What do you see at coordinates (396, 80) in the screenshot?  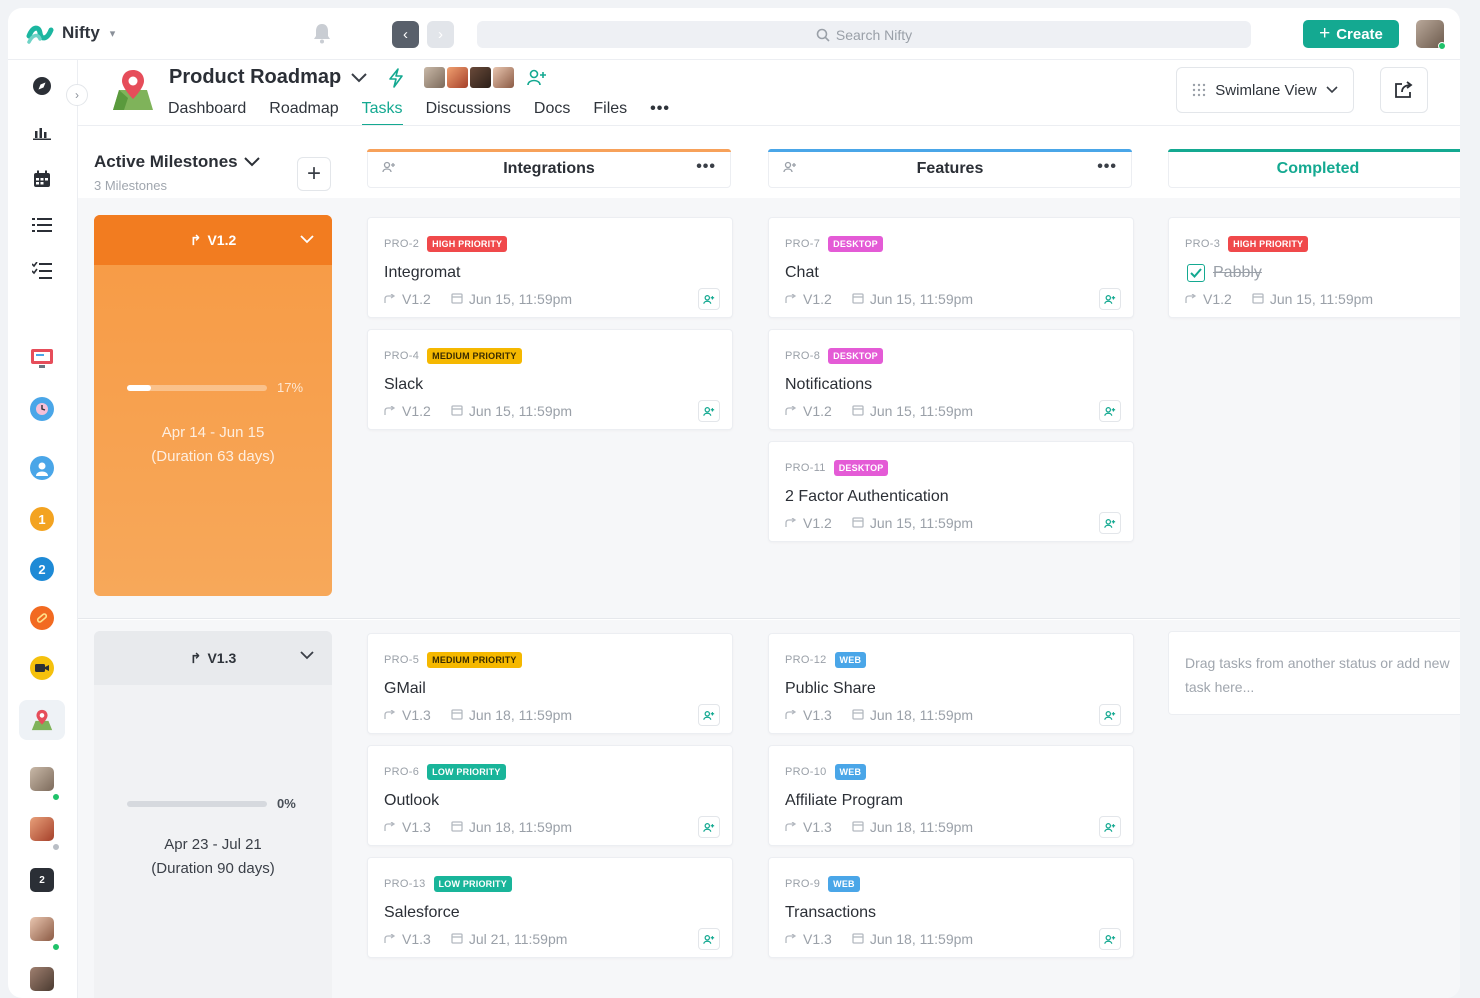 I see `automation-bolt-icon` at bounding box center [396, 80].